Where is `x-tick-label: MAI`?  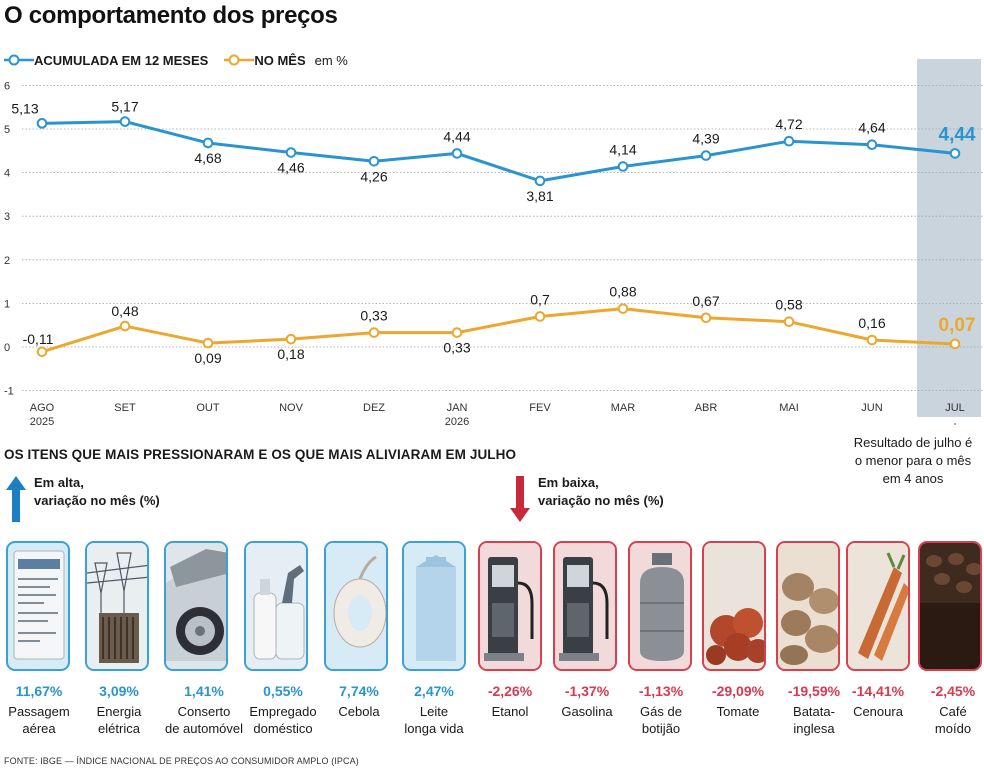
x-tick-label: MAI is located at coordinates (789, 408).